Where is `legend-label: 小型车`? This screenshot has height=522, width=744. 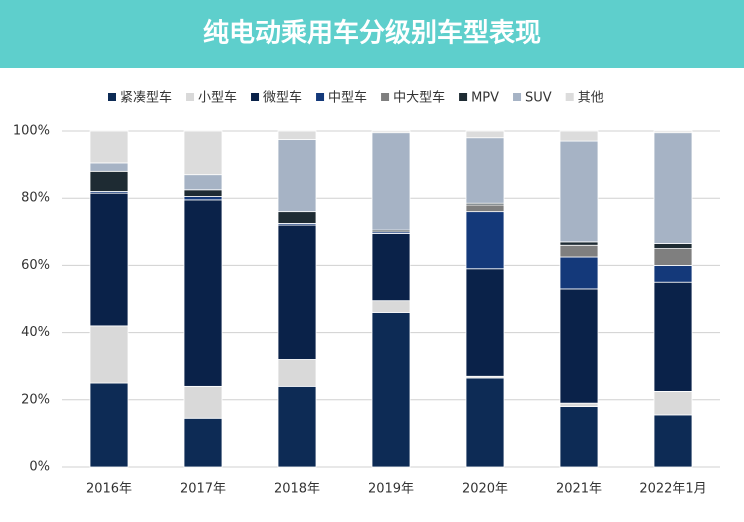 legend-label: 小型车 is located at coordinates (217, 98).